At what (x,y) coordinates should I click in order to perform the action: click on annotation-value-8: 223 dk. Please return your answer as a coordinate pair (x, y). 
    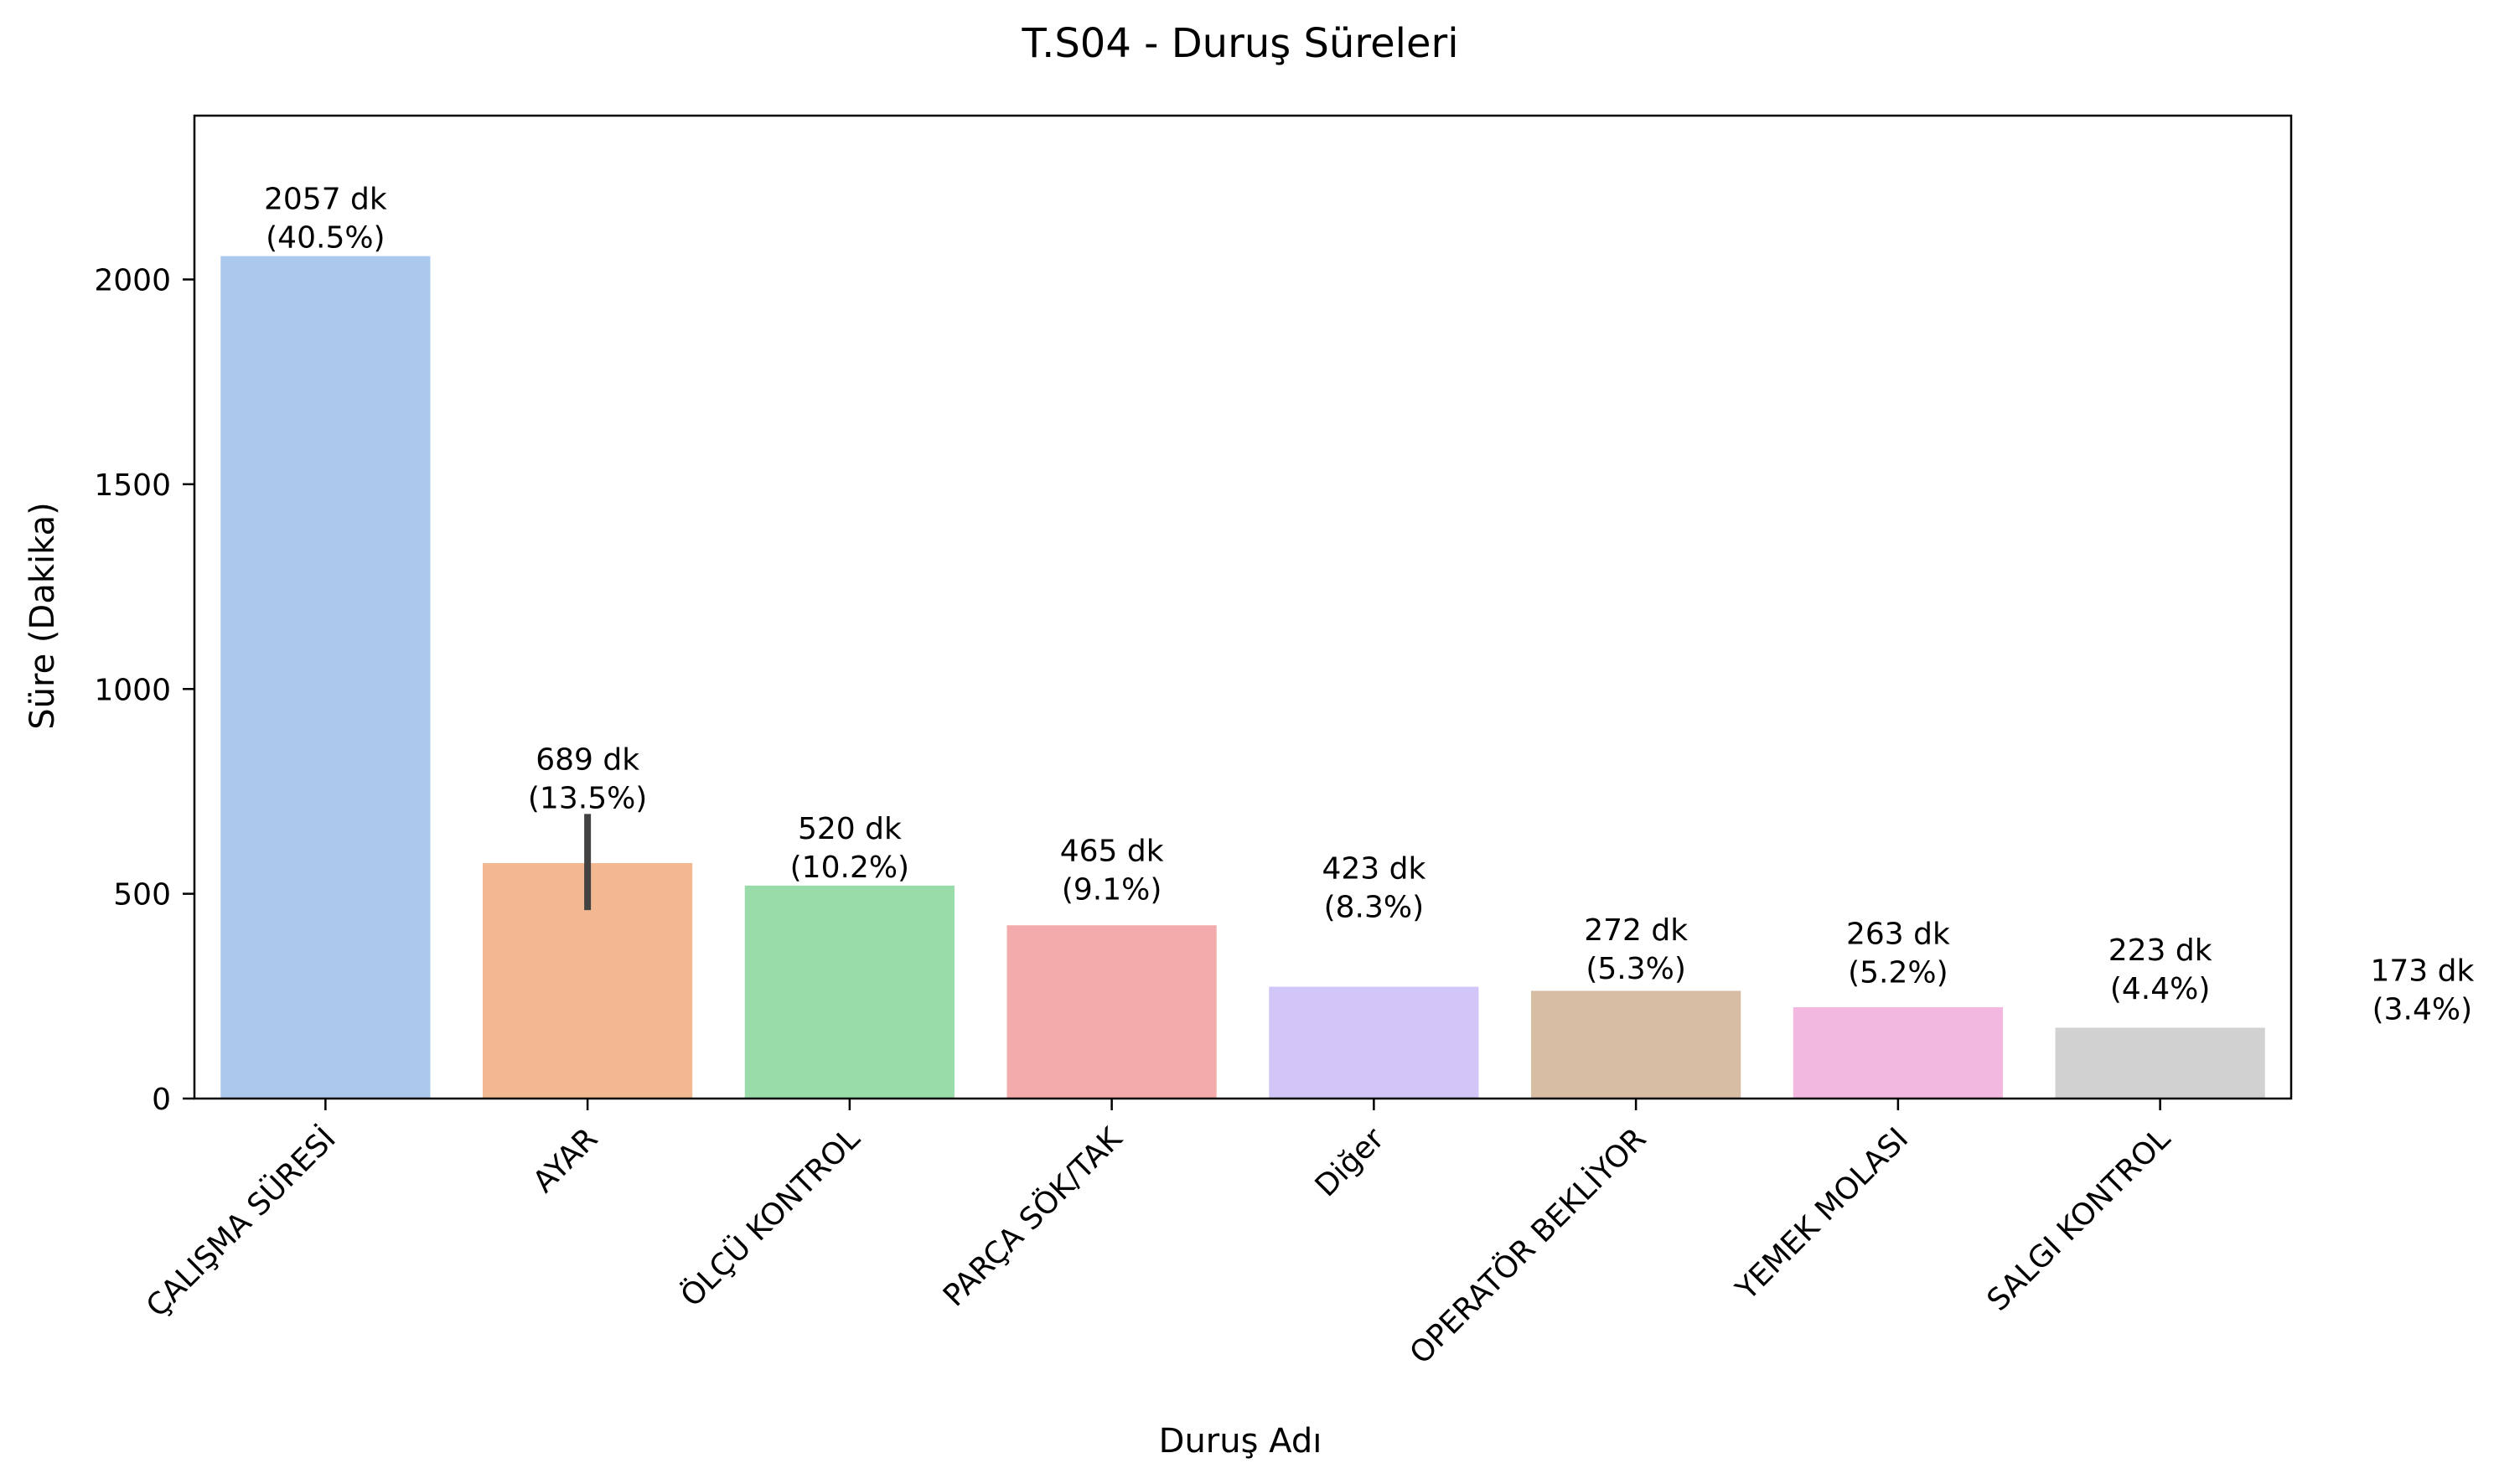
    Looking at the image, I should click on (2160, 951).